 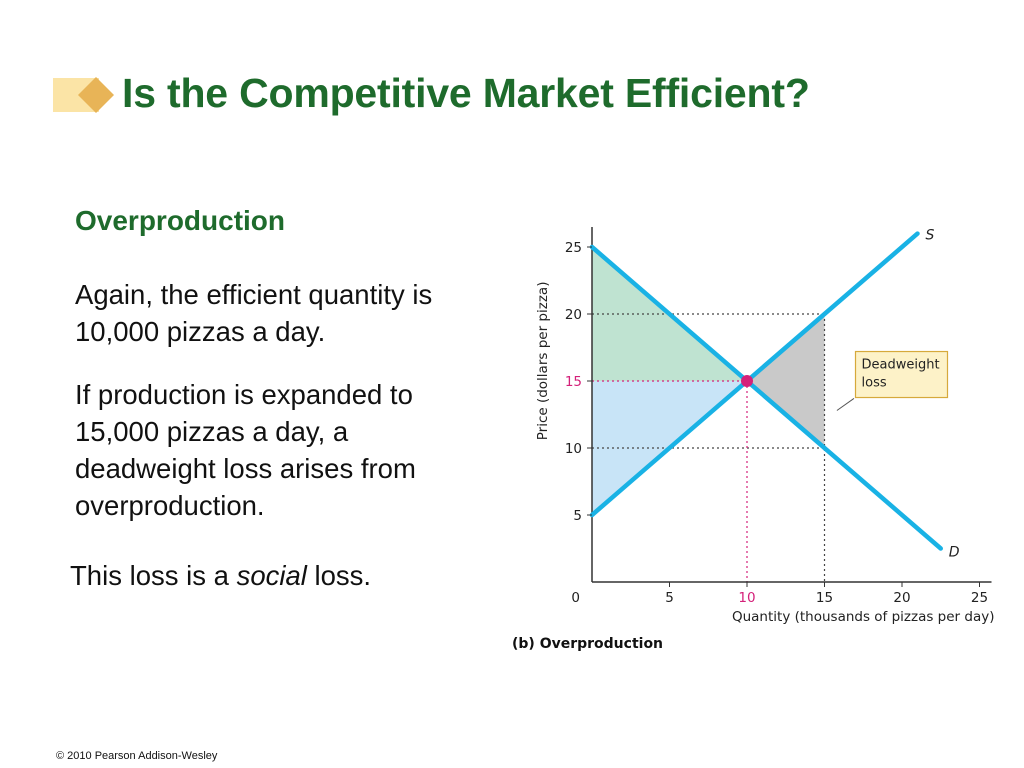 I want to click on demand-curve-label: D, so click(x=954, y=553).